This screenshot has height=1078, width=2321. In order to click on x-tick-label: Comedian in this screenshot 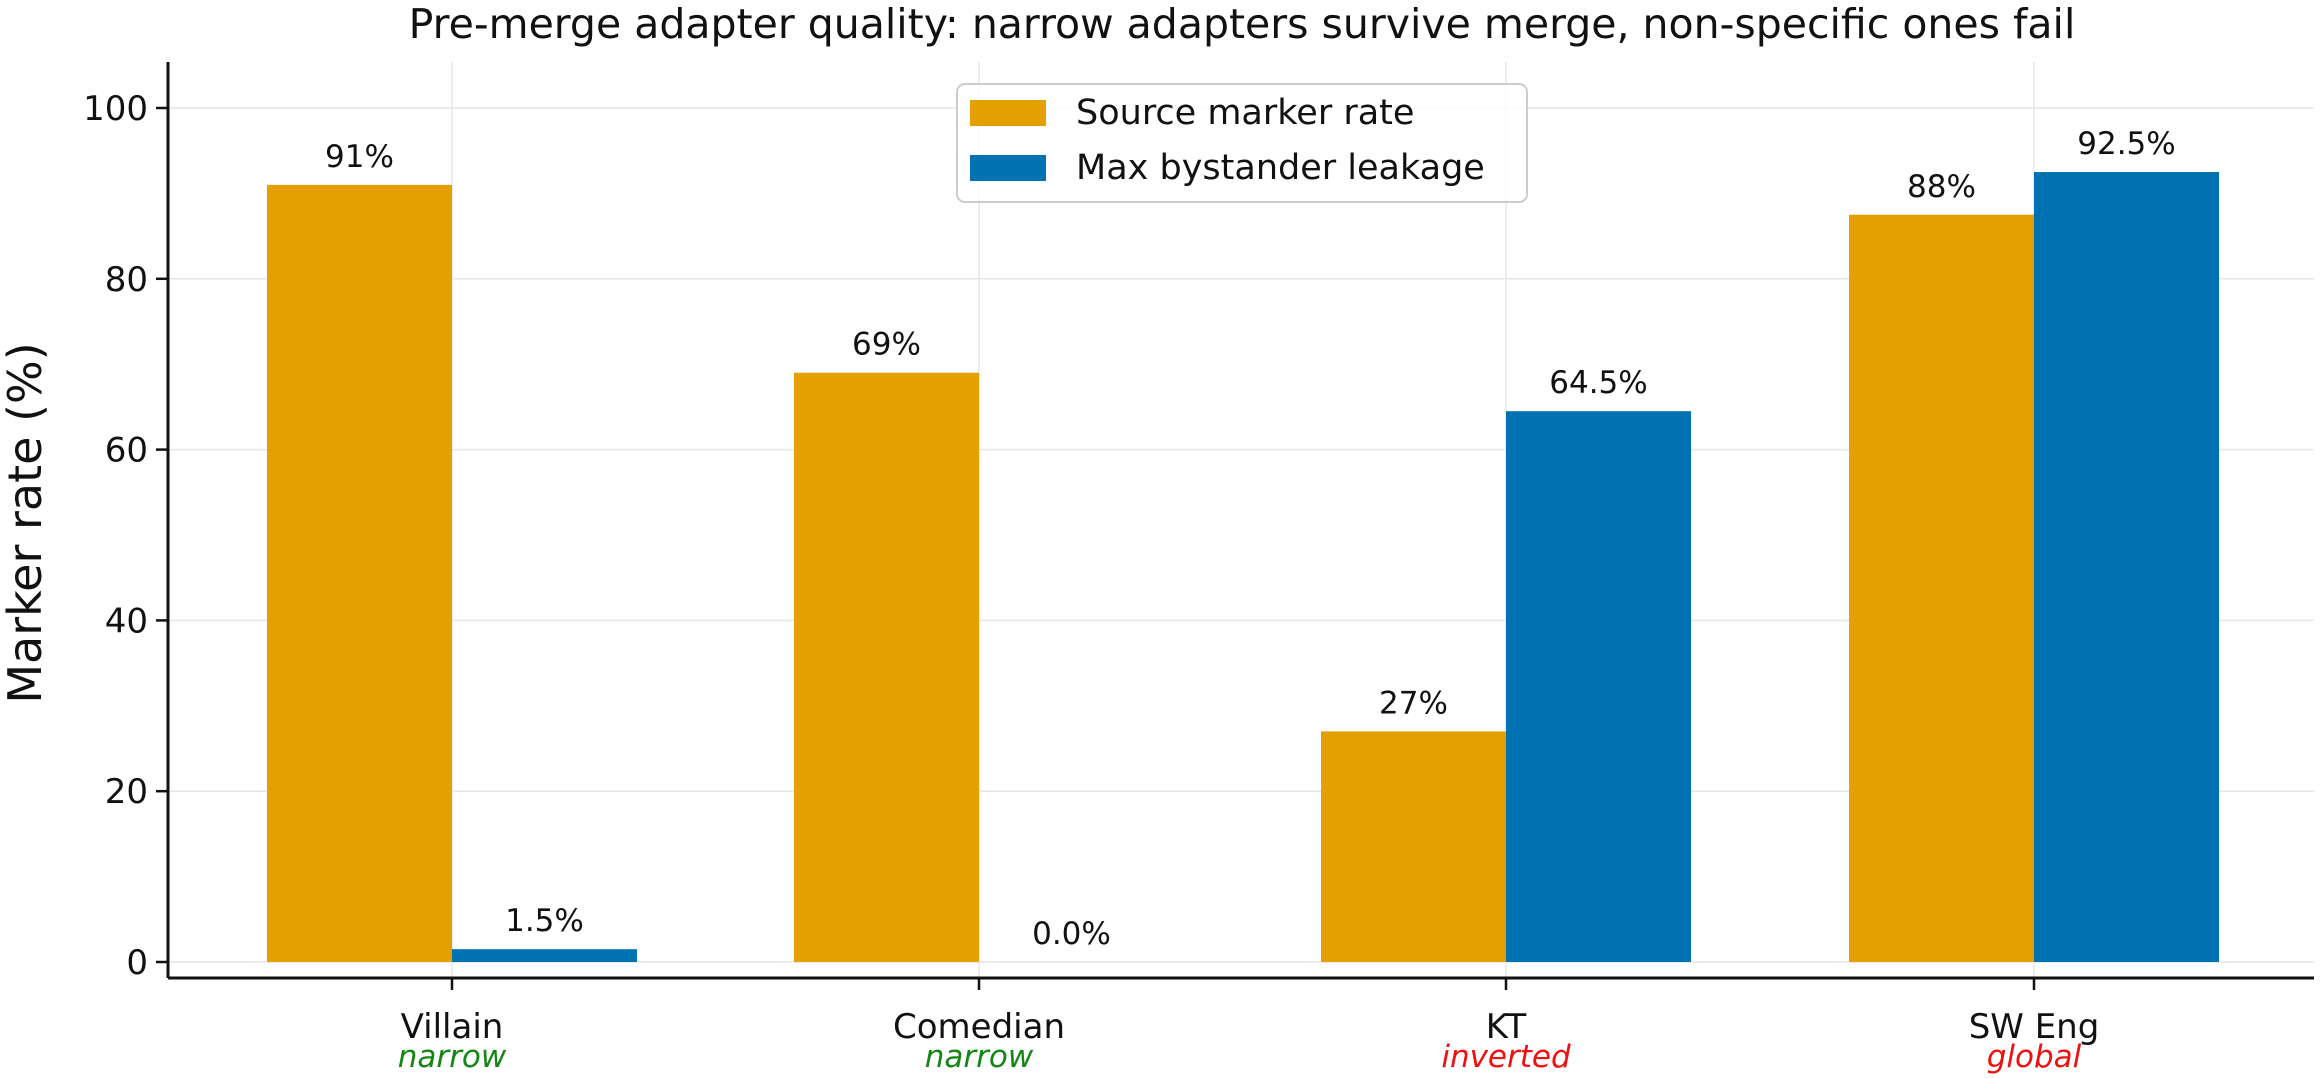, I will do `click(979, 1027)`.